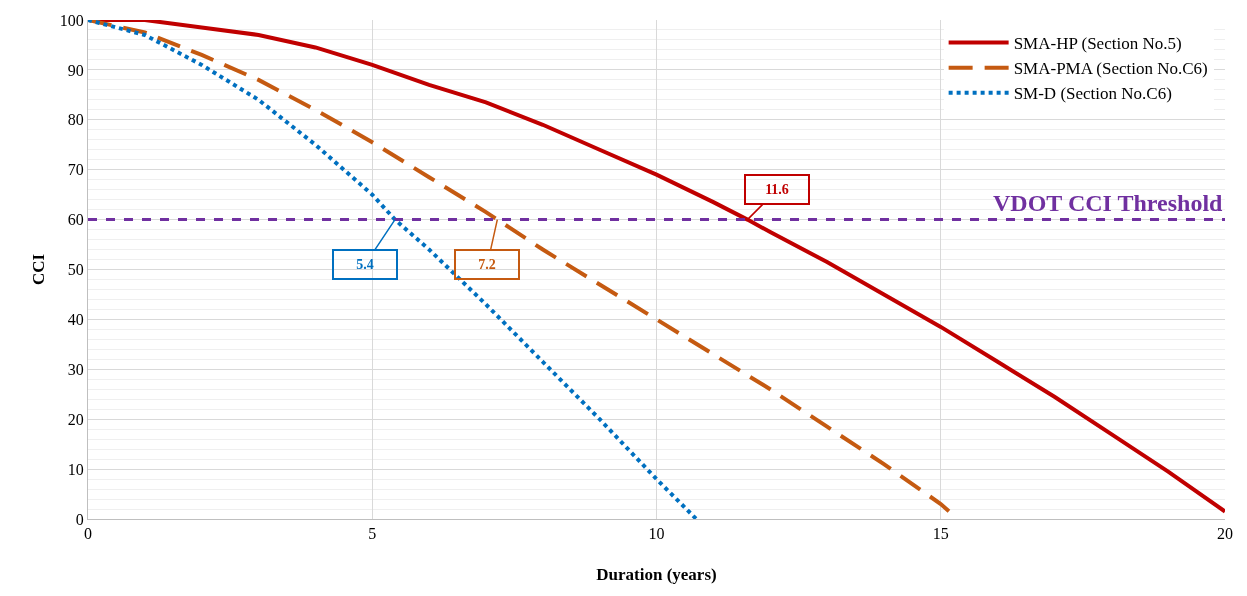 This screenshot has height=596, width=1247. Describe the element at coordinates (365, 264) in the screenshot. I see `annotation: 5.4` at that location.